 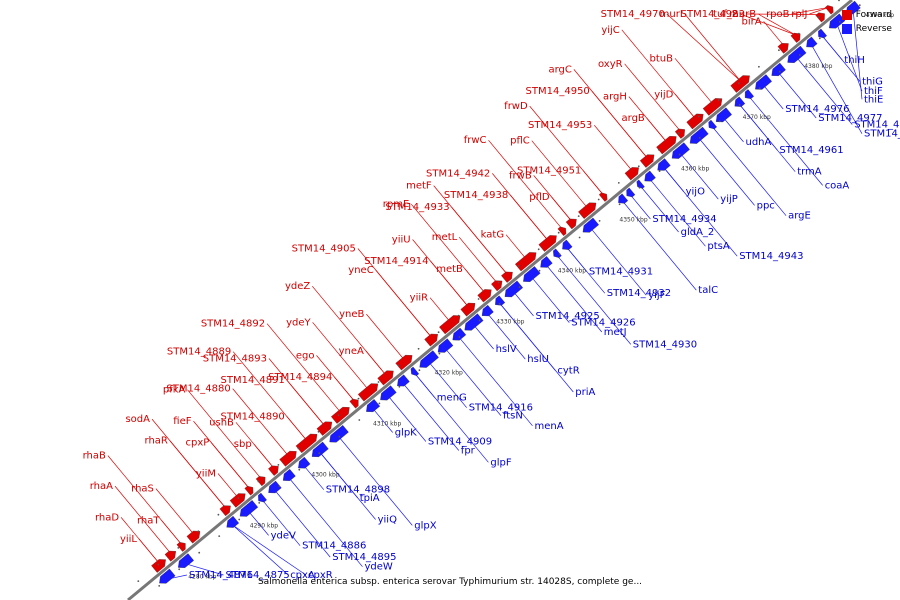 What do you see at coordinates (615, 332) in the screenshot?
I see `gene-label: metJ` at bounding box center [615, 332].